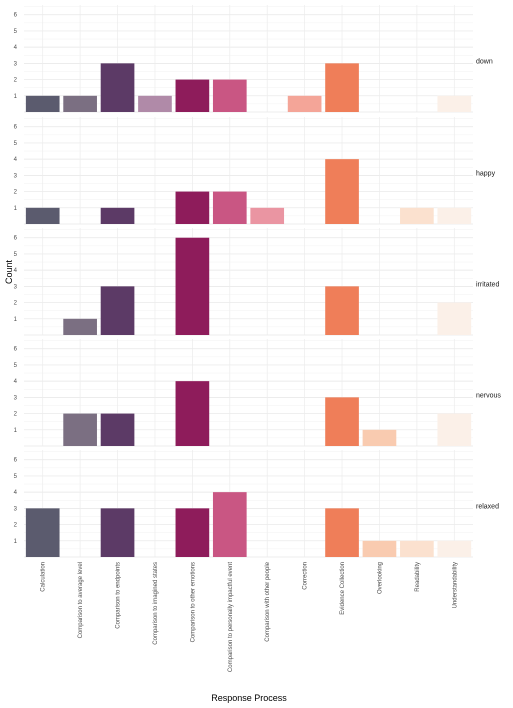 The width and height of the screenshot is (513, 708). I want to click on x-tick-label: Comparison to endpoints, so click(119, 595).